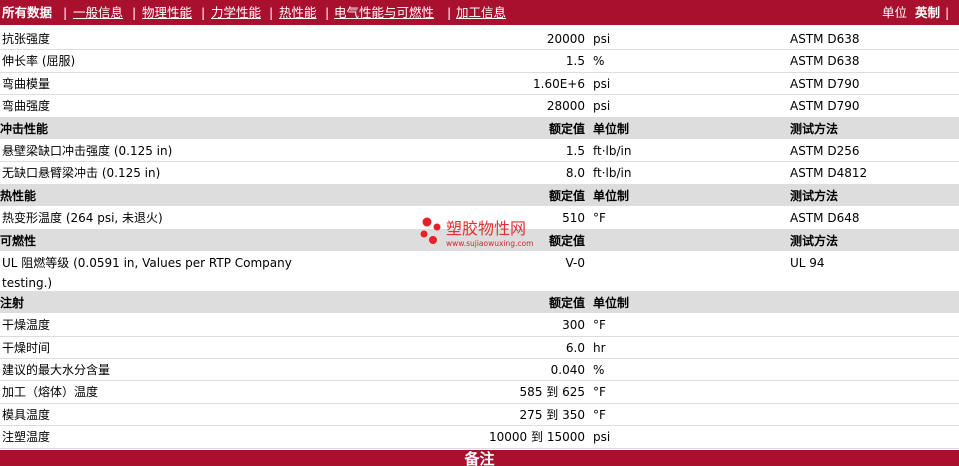  What do you see at coordinates (39, 61) in the screenshot?
I see `property-name: 伸长率 (屈服)` at bounding box center [39, 61].